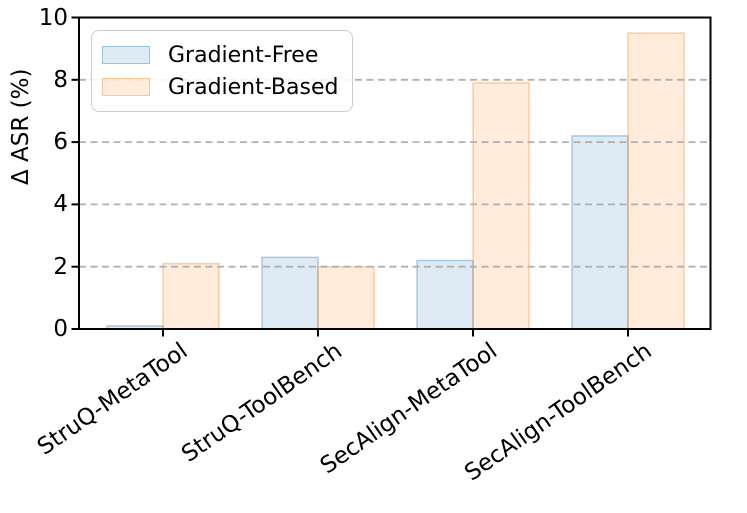 The height and width of the screenshot is (513, 747). What do you see at coordinates (126, 55) in the screenshot?
I see `gradient-free-swatch-icon` at bounding box center [126, 55].